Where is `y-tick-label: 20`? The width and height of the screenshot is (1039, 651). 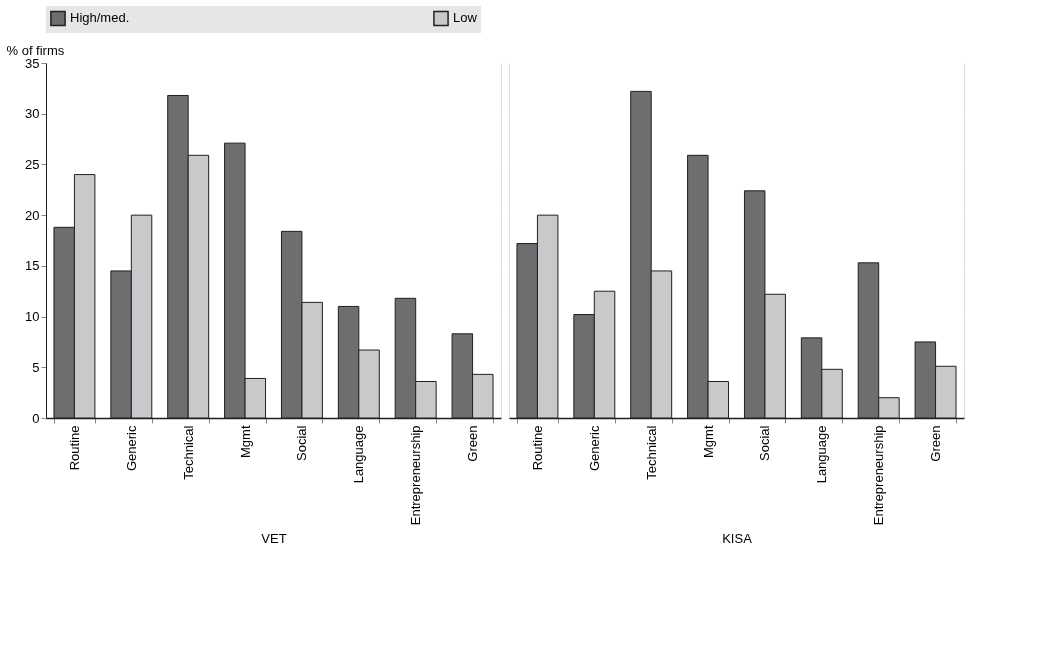
y-tick-label: 20 is located at coordinates (32, 215).